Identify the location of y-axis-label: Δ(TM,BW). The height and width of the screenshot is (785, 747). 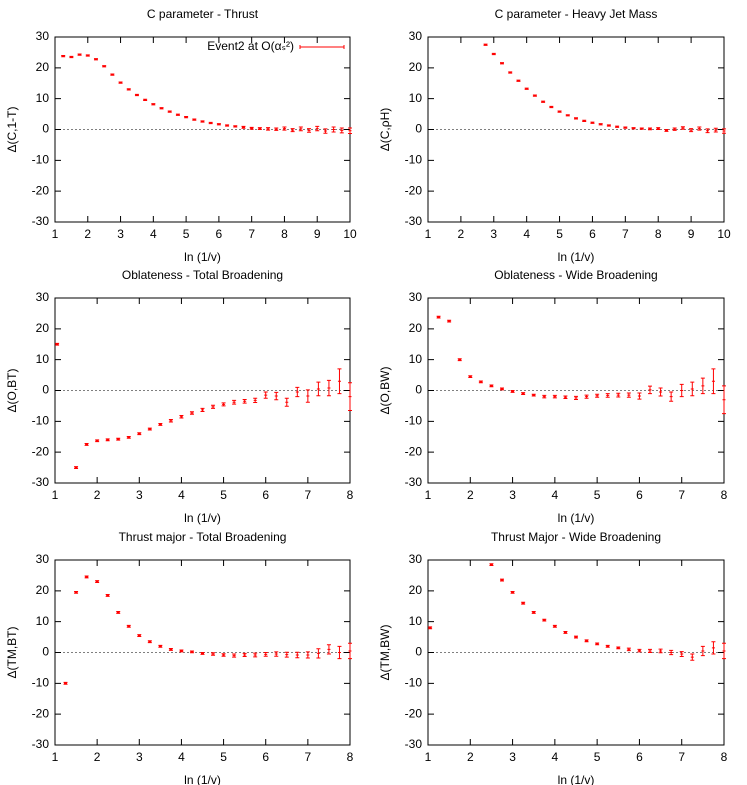
(385, 652).